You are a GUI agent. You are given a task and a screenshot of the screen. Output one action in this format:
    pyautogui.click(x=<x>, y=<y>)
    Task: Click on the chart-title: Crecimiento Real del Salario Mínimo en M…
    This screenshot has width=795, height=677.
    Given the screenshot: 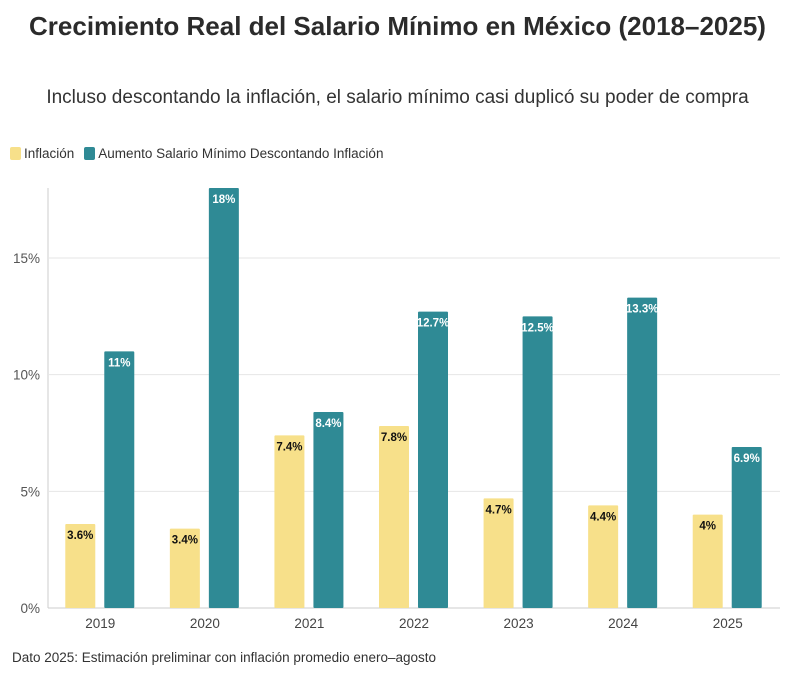 What is the action you would take?
    pyautogui.click(x=397, y=26)
    